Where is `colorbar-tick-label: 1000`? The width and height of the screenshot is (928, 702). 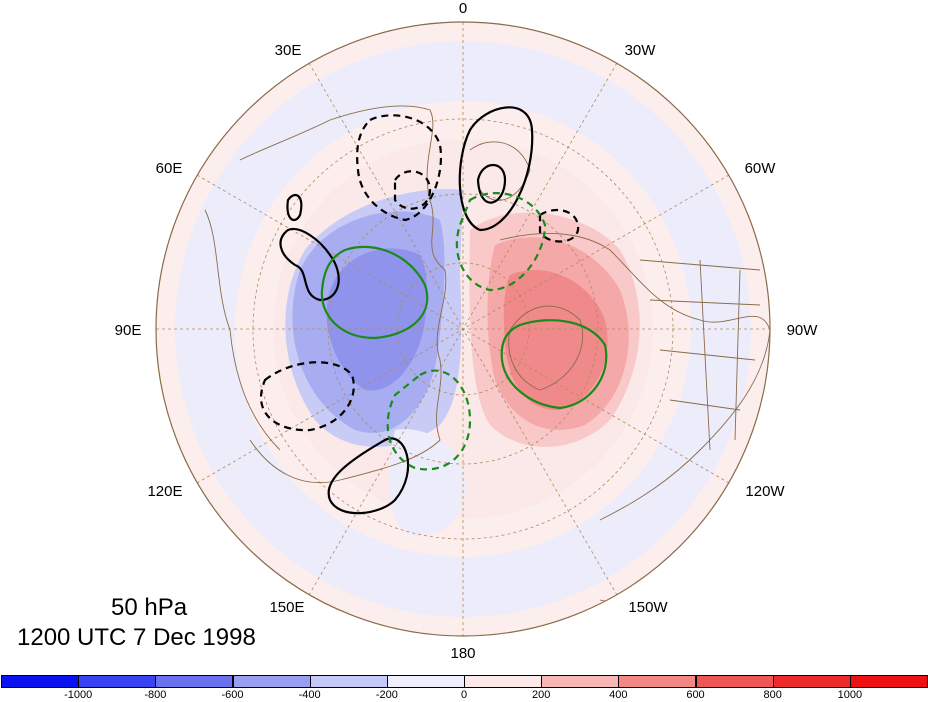 colorbar-tick-label: 1000 is located at coordinates (850, 695).